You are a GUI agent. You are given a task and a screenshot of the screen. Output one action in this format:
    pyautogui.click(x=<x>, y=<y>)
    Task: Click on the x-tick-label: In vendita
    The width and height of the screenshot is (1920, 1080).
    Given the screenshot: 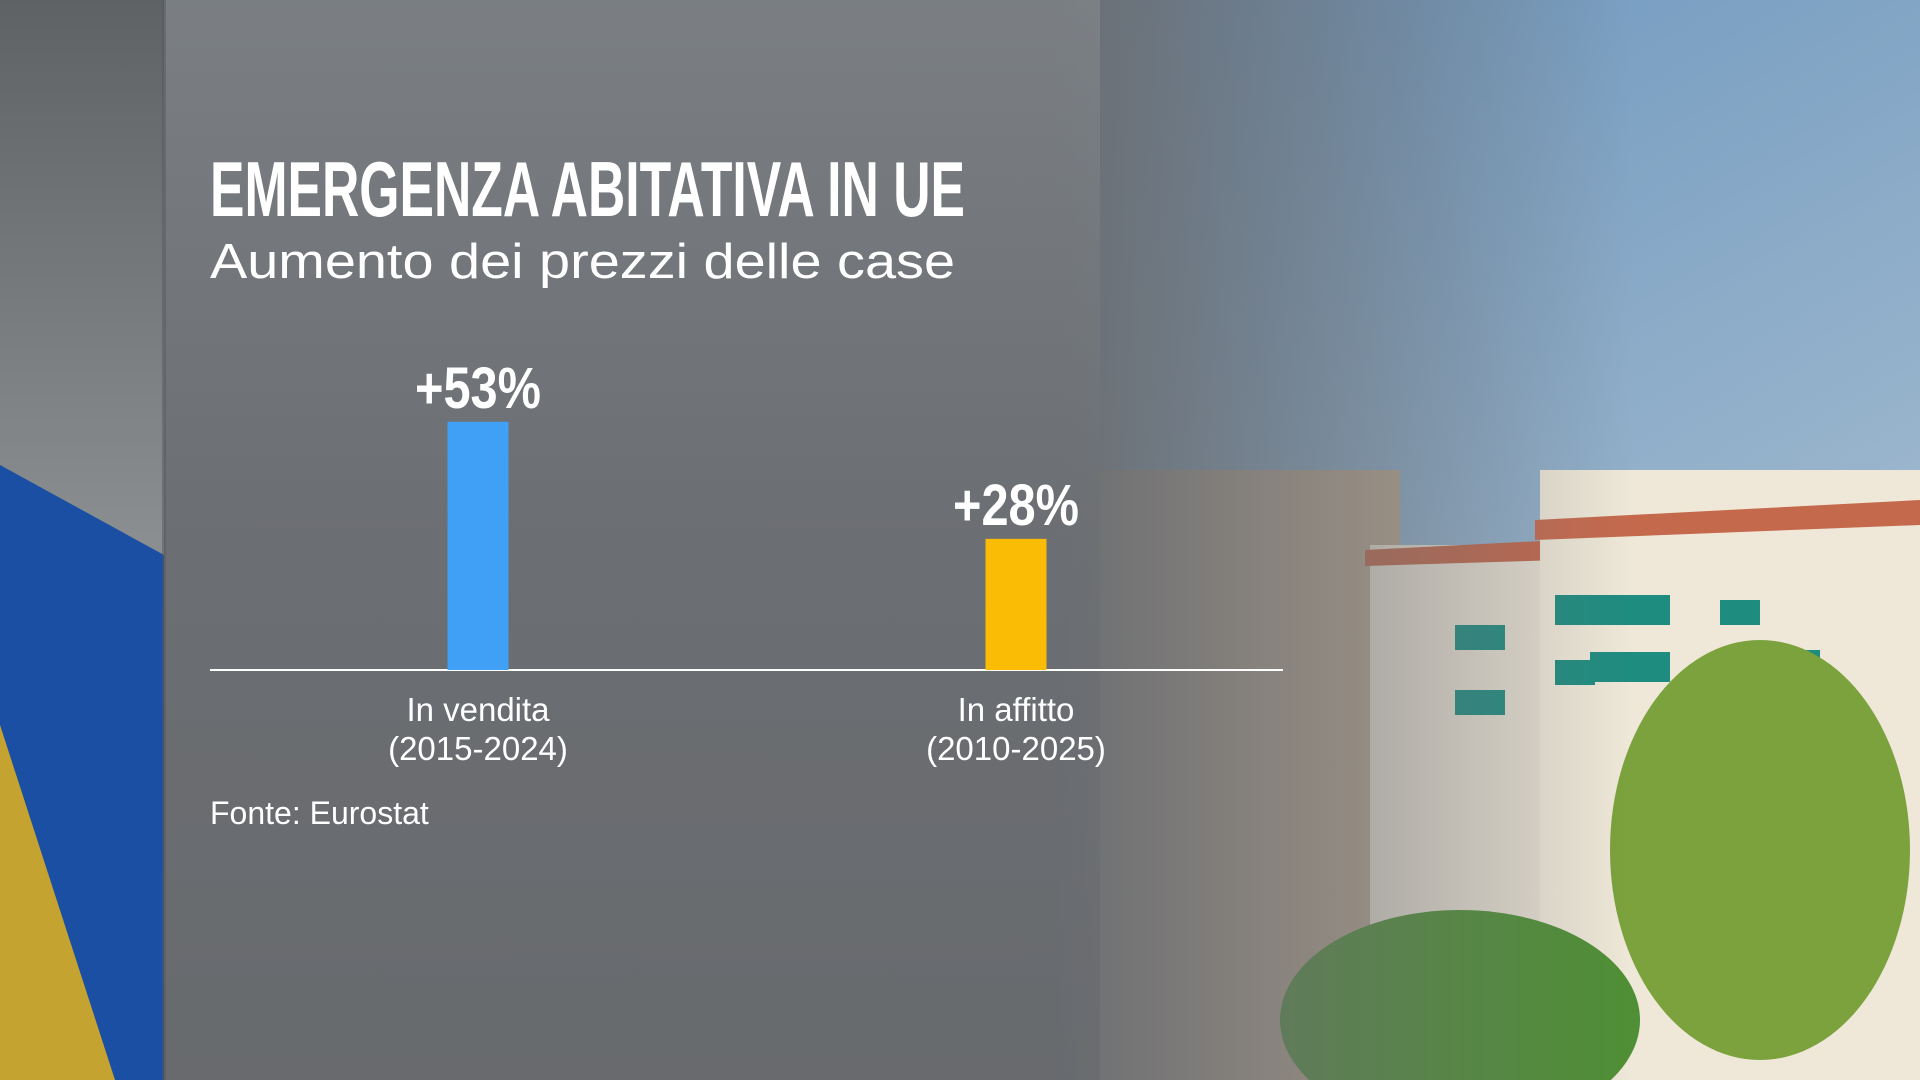 What is the action you would take?
    pyautogui.click(x=478, y=709)
    